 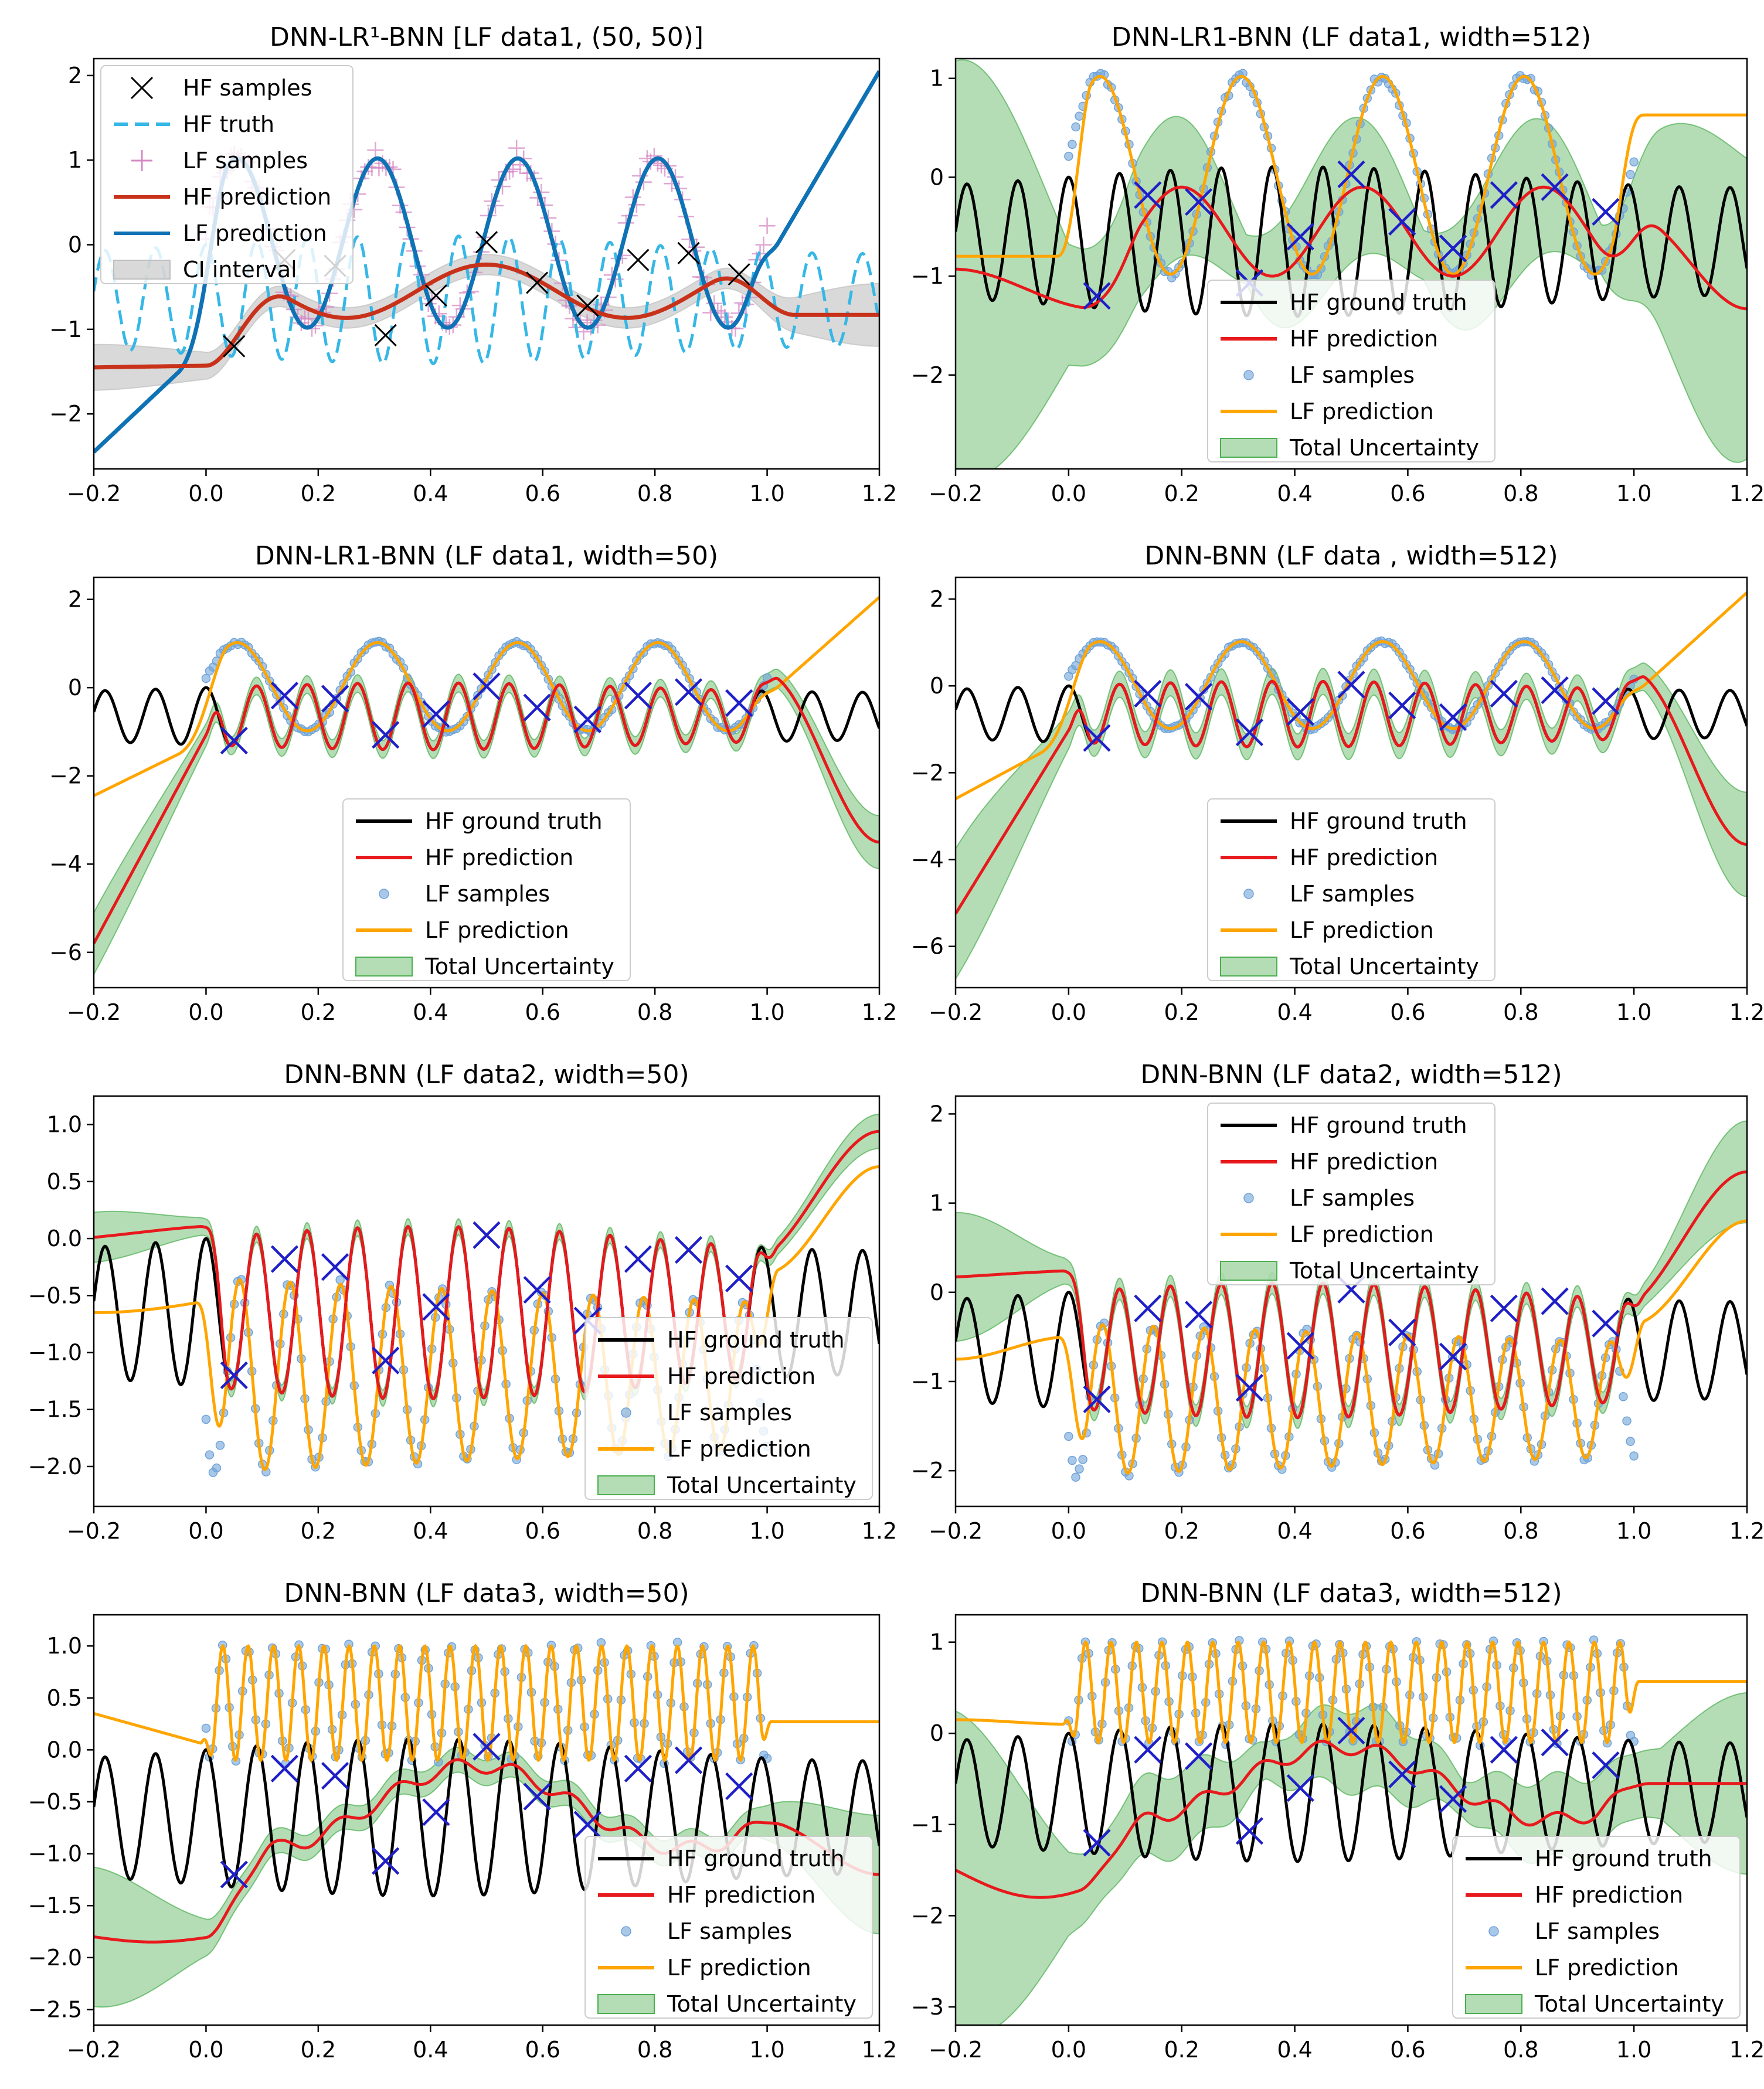 What do you see at coordinates (75, 76) in the screenshot?
I see `y-tick-label: 2` at bounding box center [75, 76].